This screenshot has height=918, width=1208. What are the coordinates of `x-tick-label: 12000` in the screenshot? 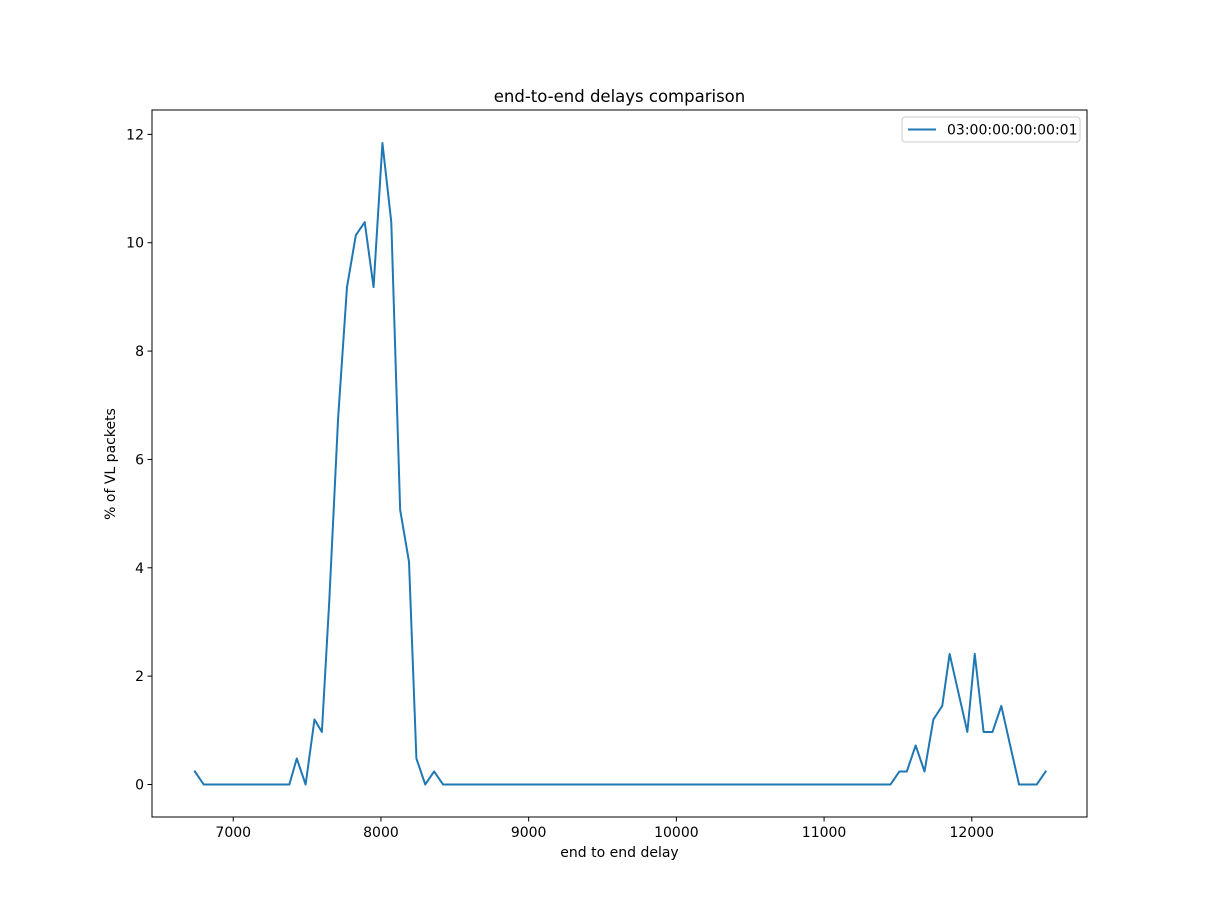 It's located at (972, 833).